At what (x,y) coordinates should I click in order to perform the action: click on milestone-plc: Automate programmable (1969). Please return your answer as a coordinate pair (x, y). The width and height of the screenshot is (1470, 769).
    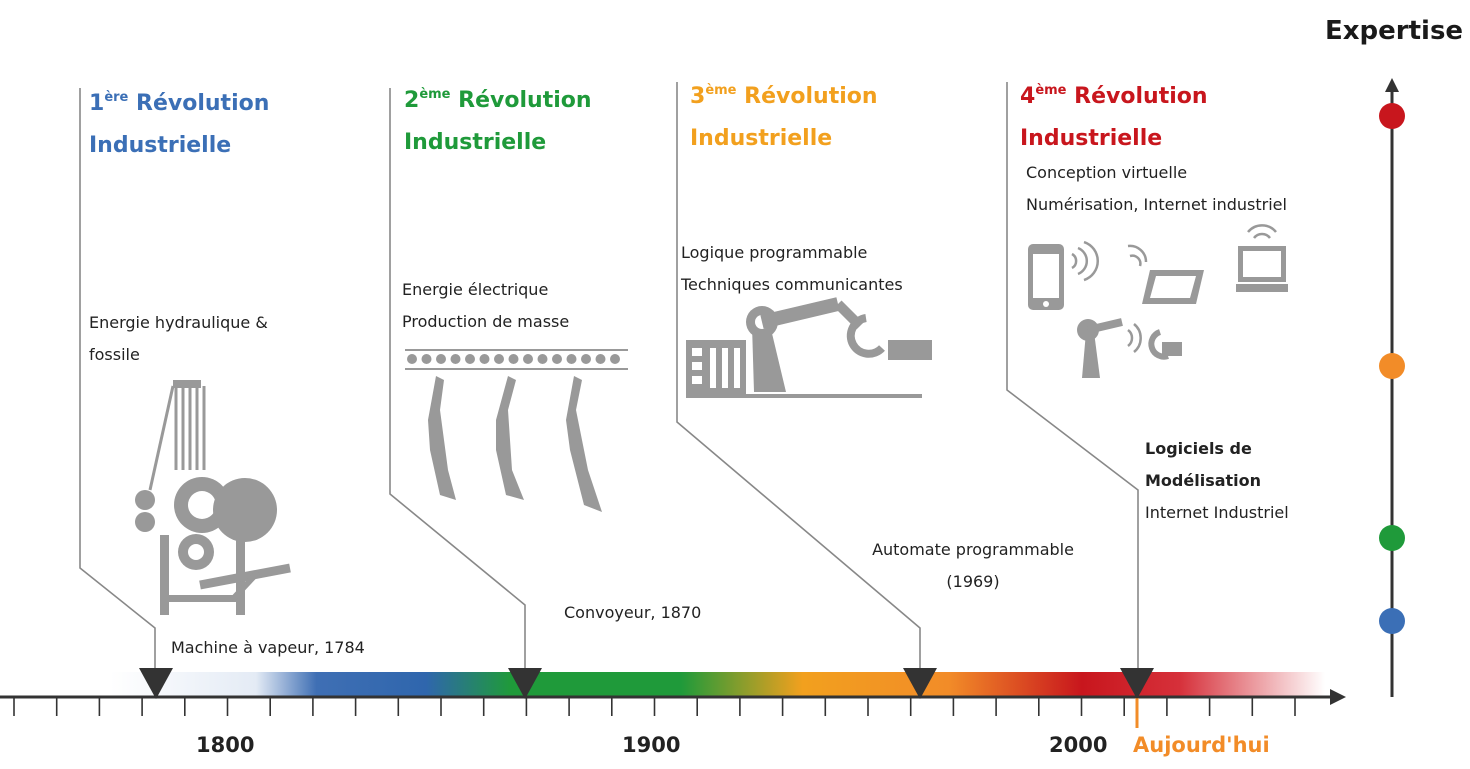
    Looking at the image, I should click on (973, 566).